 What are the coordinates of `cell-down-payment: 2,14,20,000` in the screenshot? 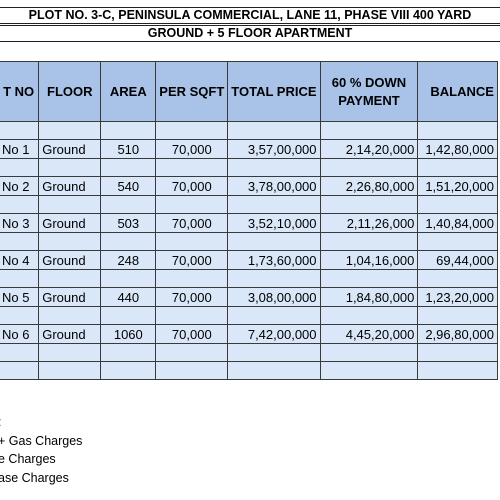 It's located at (369, 149).